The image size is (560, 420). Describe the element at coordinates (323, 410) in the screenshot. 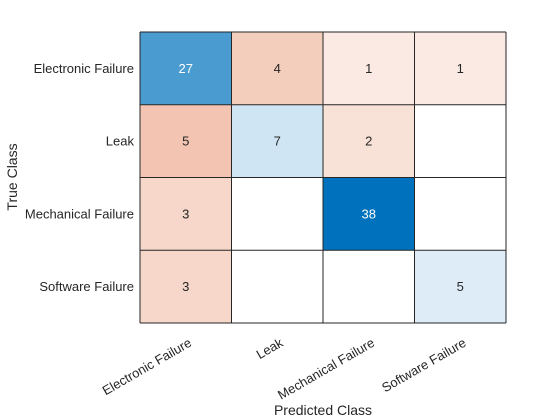

I see `x-axis-title: Predicted Class` at that location.